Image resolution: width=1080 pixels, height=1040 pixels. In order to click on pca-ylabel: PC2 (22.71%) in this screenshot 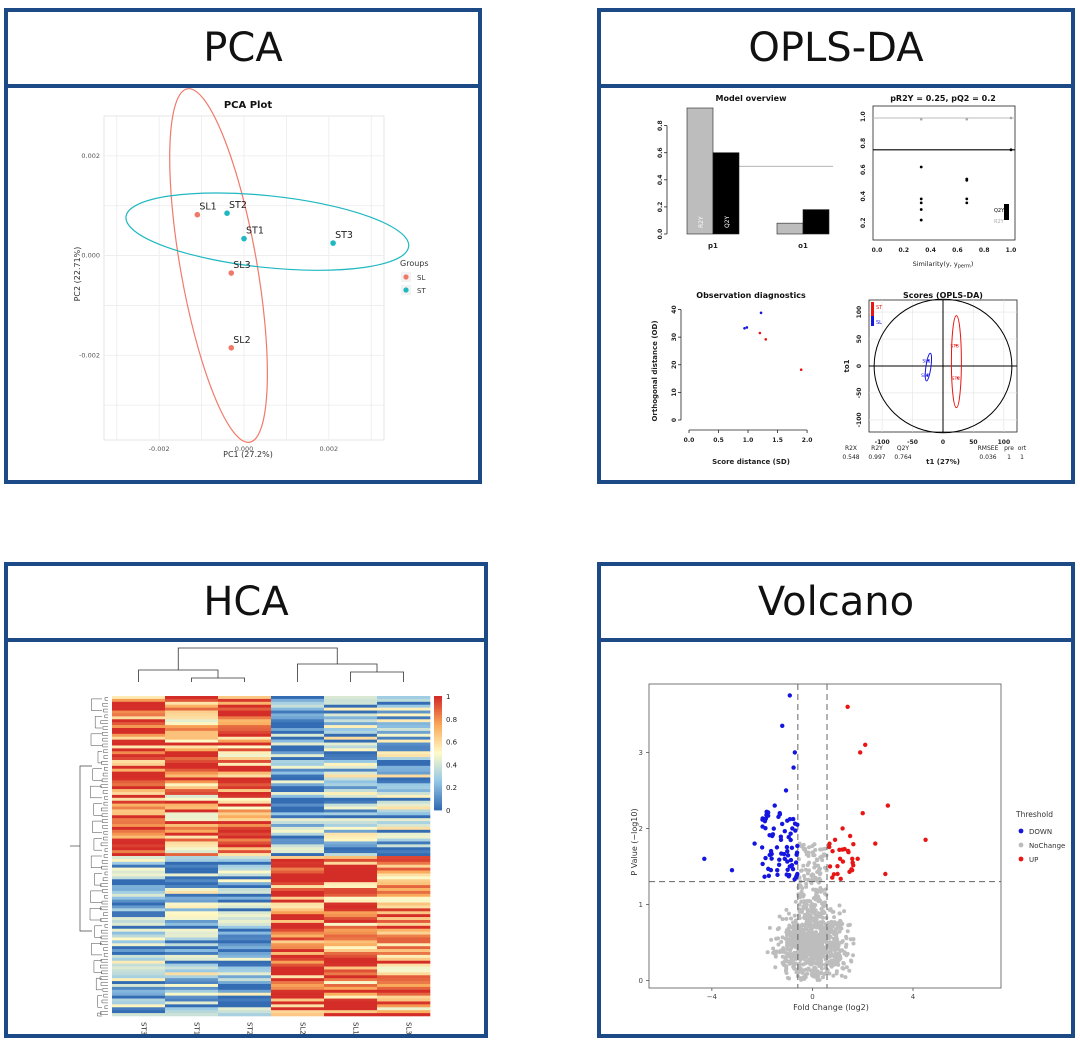, I will do `click(77, 274)`.